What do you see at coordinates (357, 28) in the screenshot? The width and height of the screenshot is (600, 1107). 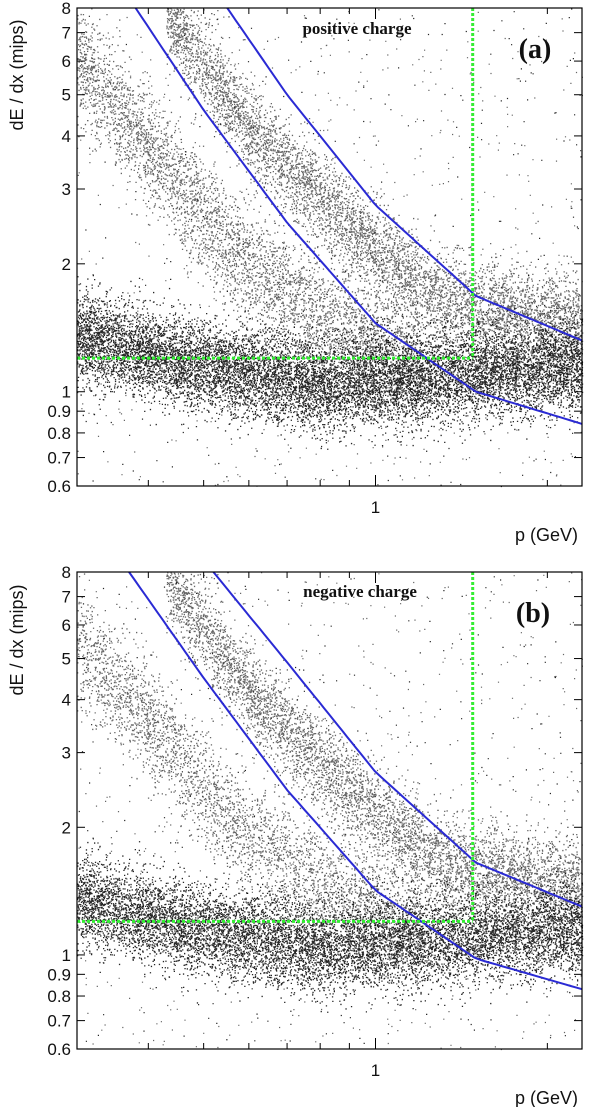 I see `annotation-text: positive charge` at bounding box center [357, 28].